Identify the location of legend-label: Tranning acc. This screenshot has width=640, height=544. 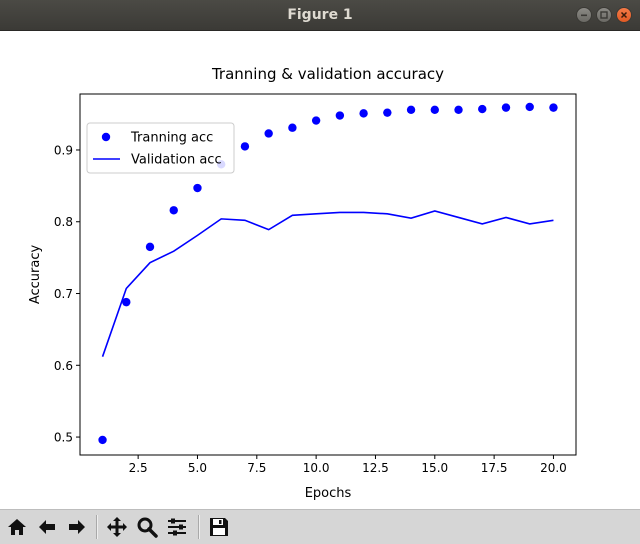
(171, 138).